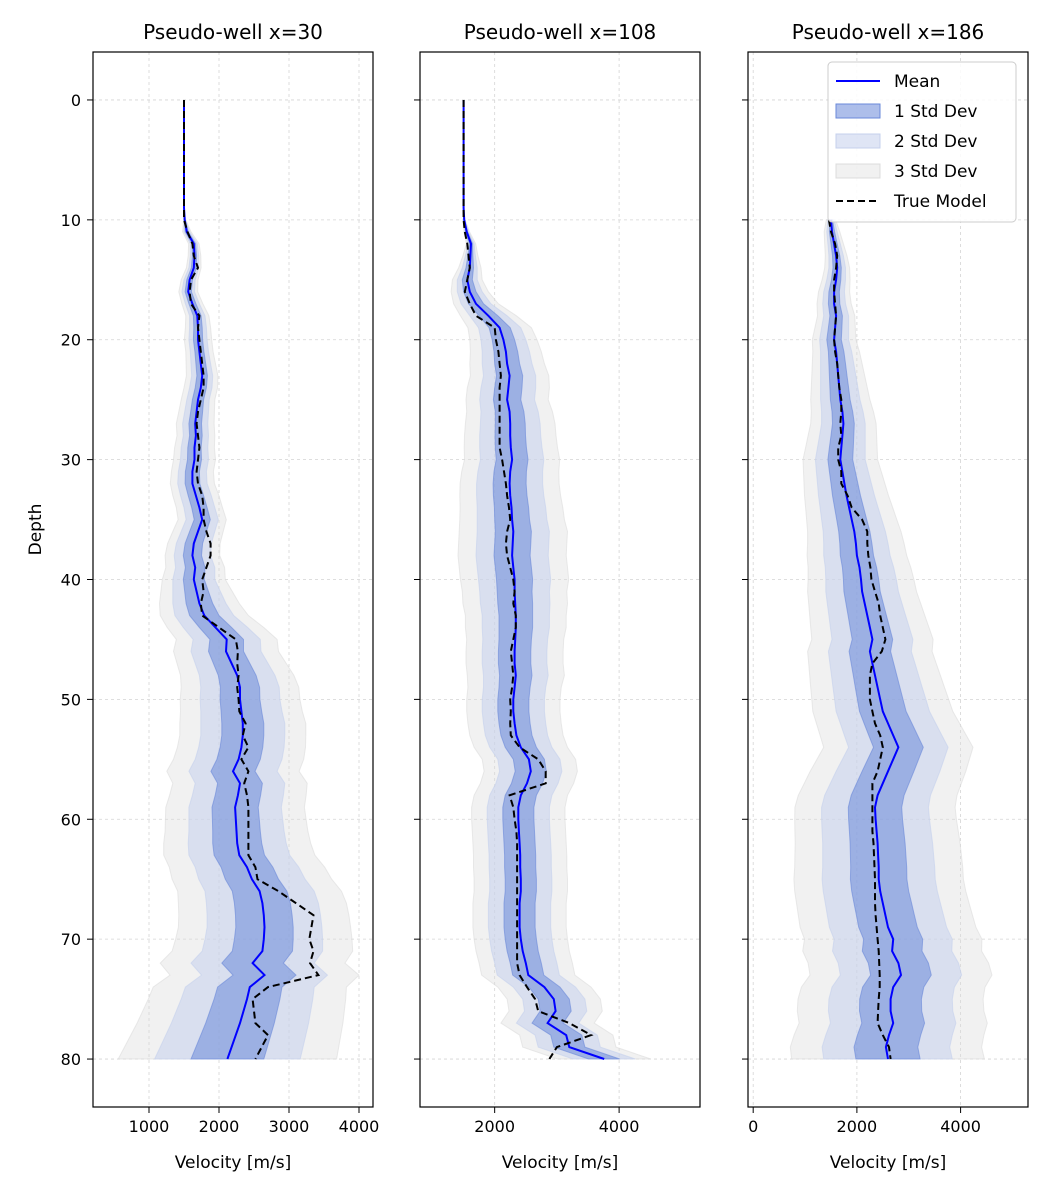 The height and width of the screenshot is (1200, 1050). Describe the element at coordinates (560, 32) in the screenshot. I see `panel-title: Pseudo-well x=108` at that location.